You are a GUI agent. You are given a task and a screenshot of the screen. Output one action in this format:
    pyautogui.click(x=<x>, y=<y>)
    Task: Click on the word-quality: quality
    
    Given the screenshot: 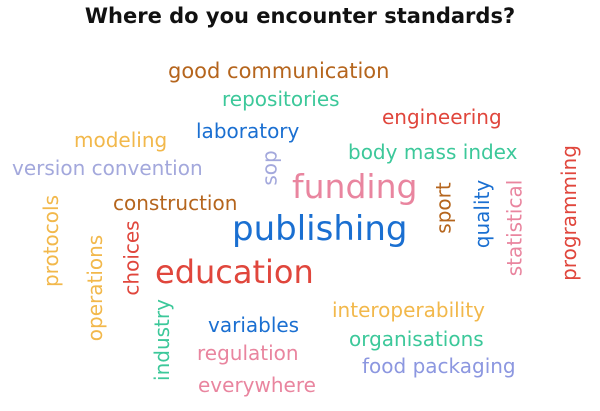 What is the action you would take?
    pyautogui.click(x=482, y=214)
    